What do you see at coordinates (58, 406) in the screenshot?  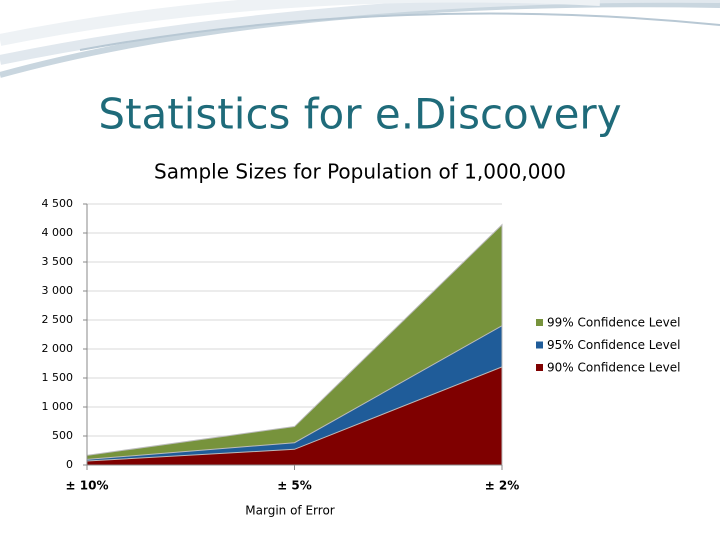 I see `y-tick-label: 1 000` at bounding box center [58, 406].